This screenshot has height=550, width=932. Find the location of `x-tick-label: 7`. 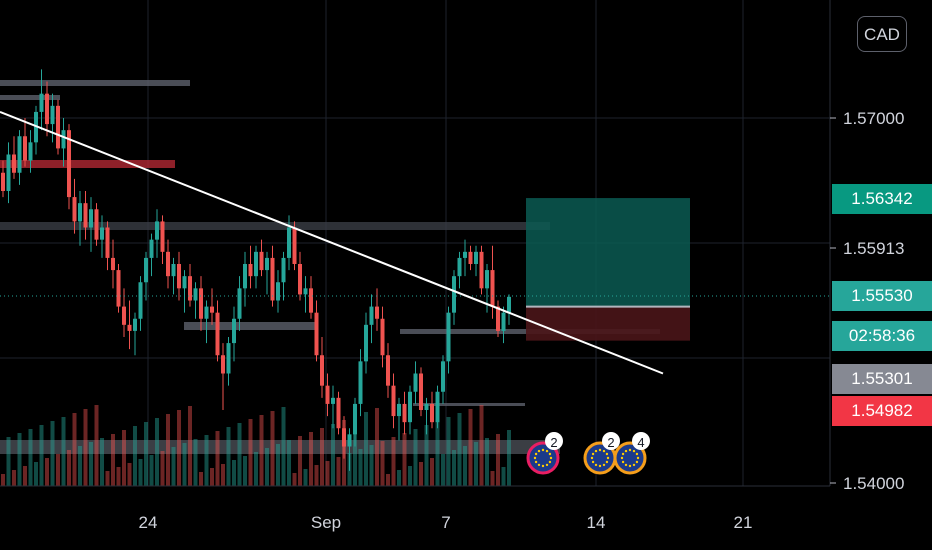

x-tick-label: 7 is located at coordinates (445, 522).